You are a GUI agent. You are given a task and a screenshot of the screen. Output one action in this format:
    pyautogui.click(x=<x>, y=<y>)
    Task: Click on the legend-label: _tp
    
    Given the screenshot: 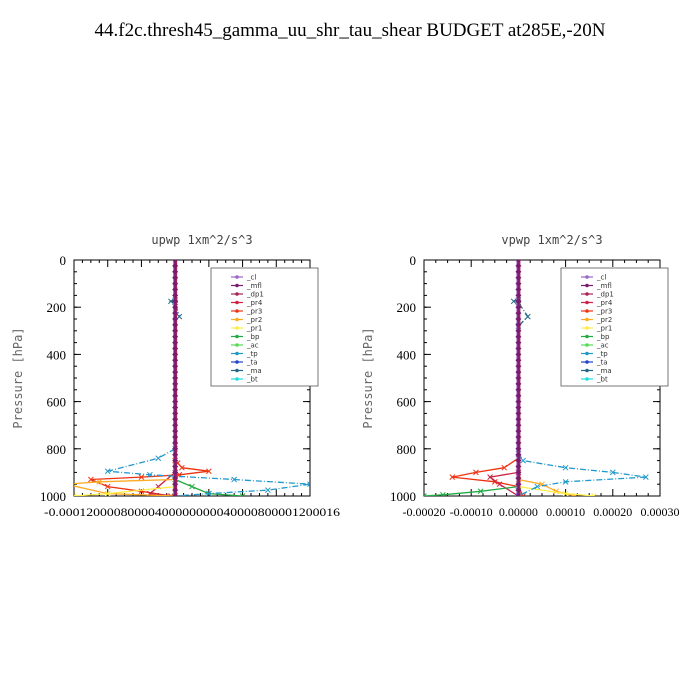 What is the action you would take?
    pyautogui.click(x=252, y=354)
    